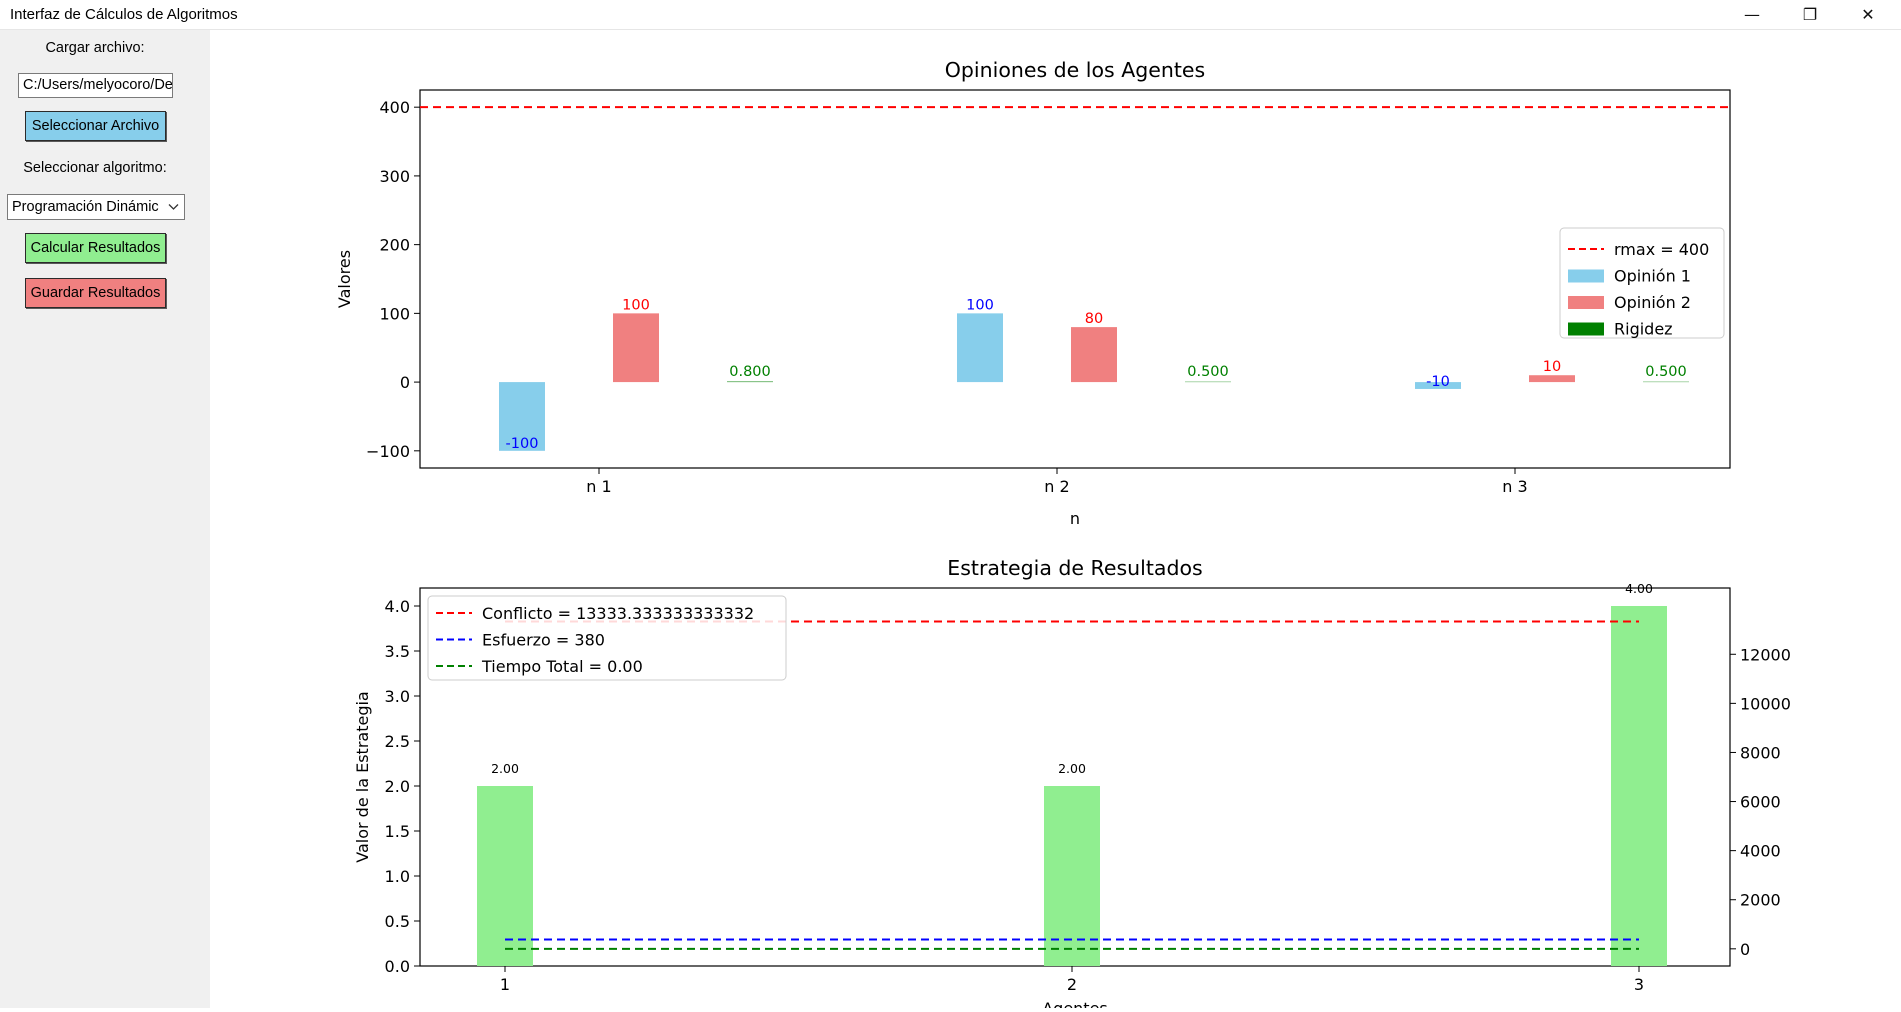 The width and height of the screenshot is (1901, 1012). I want to click on chart1-xtick-label: n 1, so click(598, 486).